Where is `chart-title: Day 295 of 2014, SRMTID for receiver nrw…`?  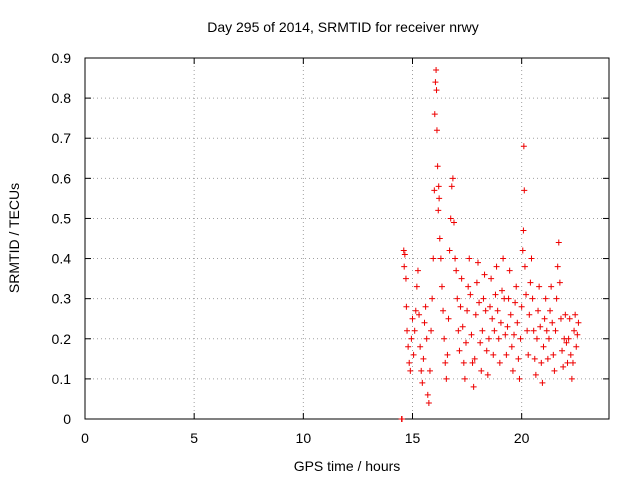
chart-title: Day 295 of 2014, SRMTID for receiver nrw… is located at coordinates (343, 27).